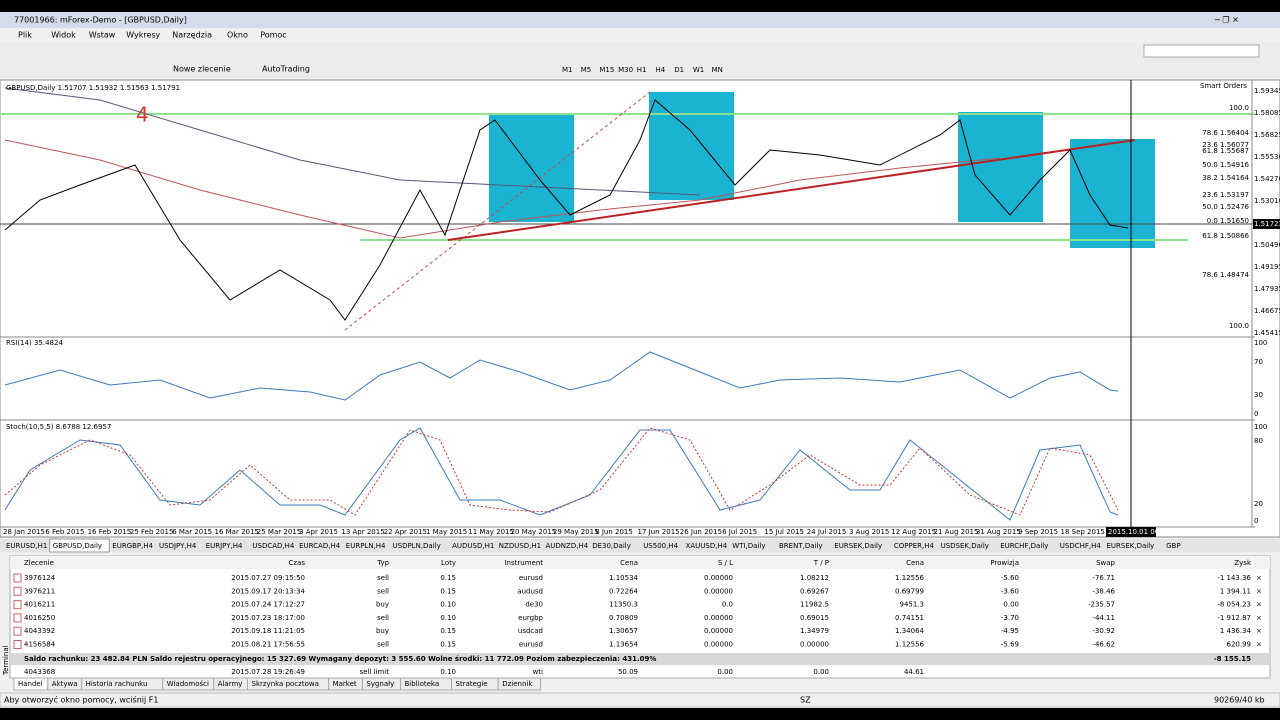 Image resolution: width=1280 pixels, height=720 pixels. What do you see at coordinates (1235, 591) in the screenshot?
I see `table-cell: 1 394.11` at bounding box center [1235, 591].